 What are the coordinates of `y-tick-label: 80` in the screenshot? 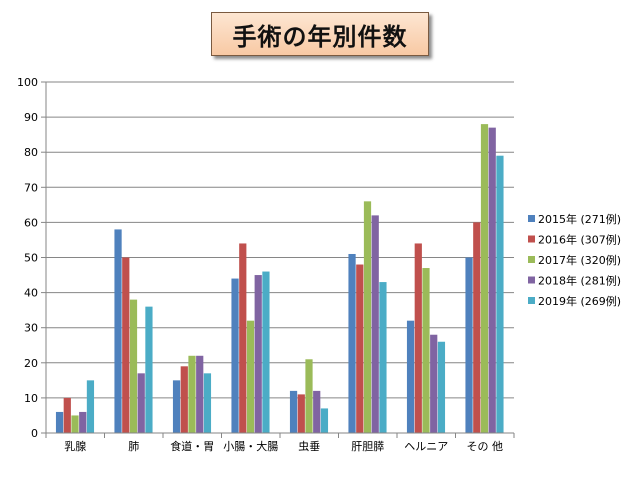 It's located at (31, 152).